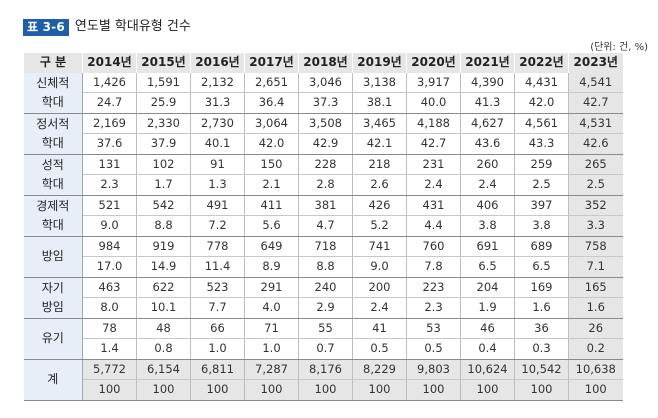 The image size is (658, 418). I want to click on percent-cell: 2.9, so click(325, 308).